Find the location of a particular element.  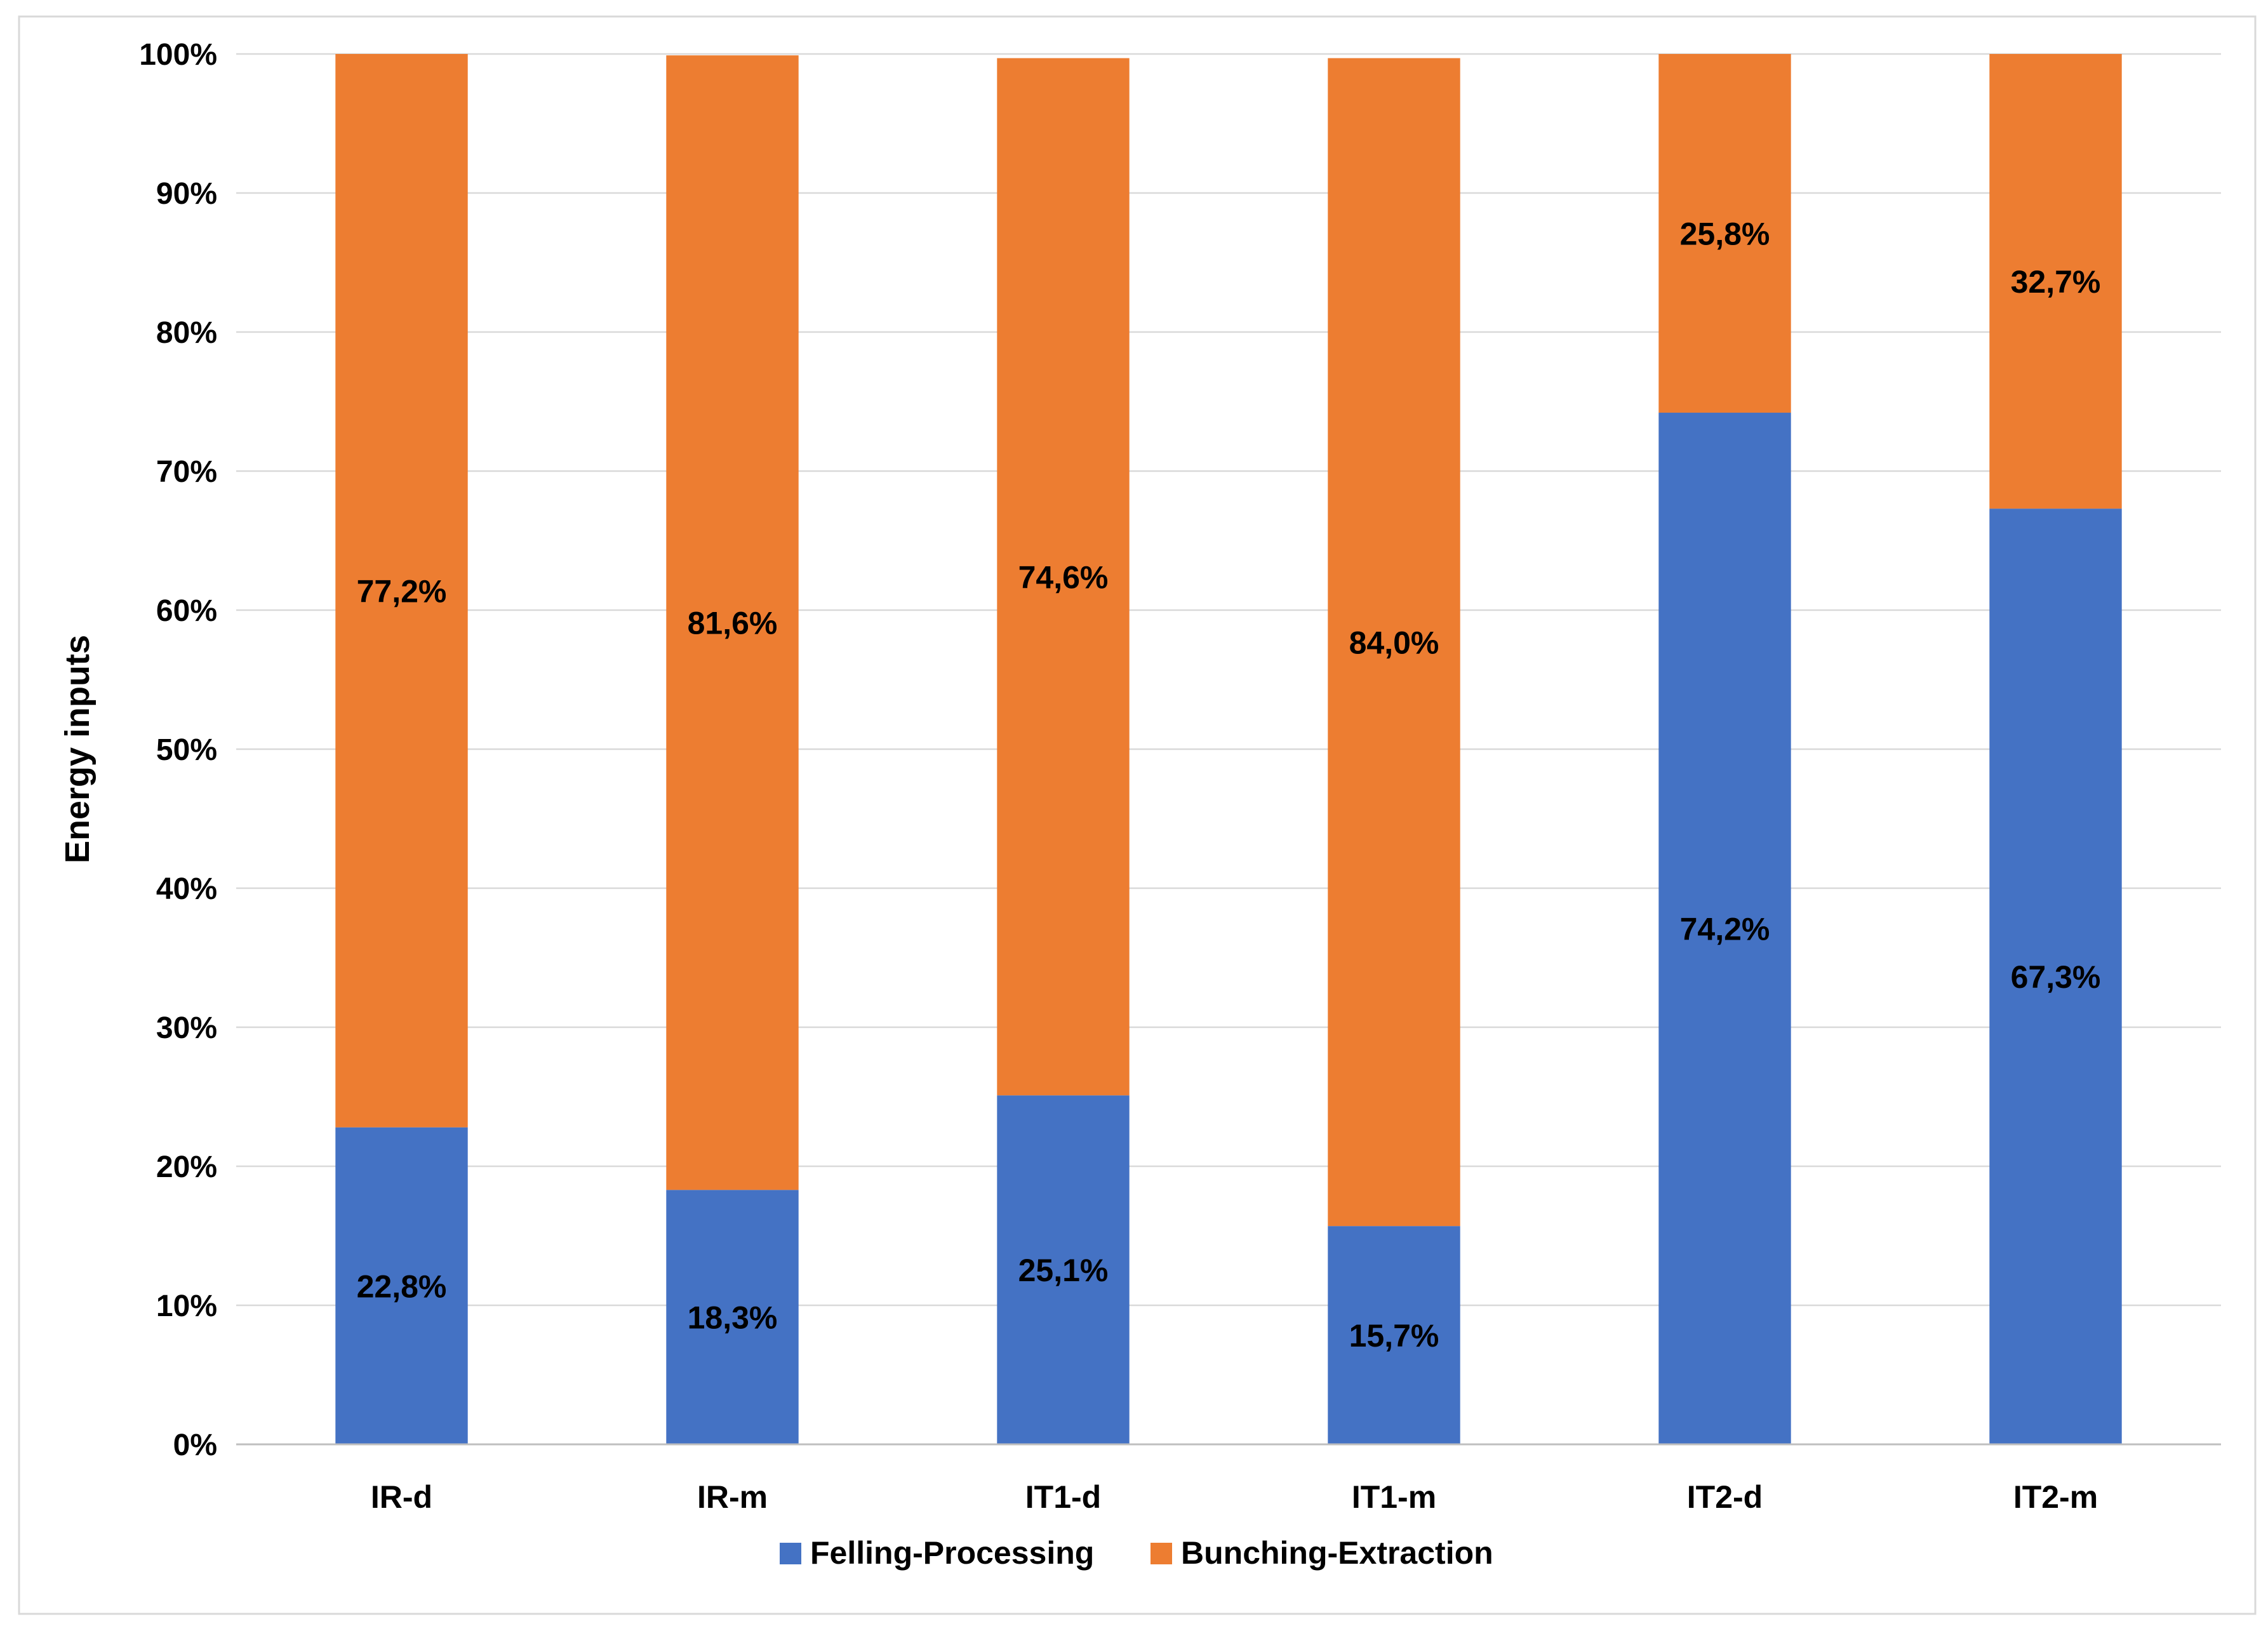

y-tick-label: 80% is located at coordinates (187, 333).